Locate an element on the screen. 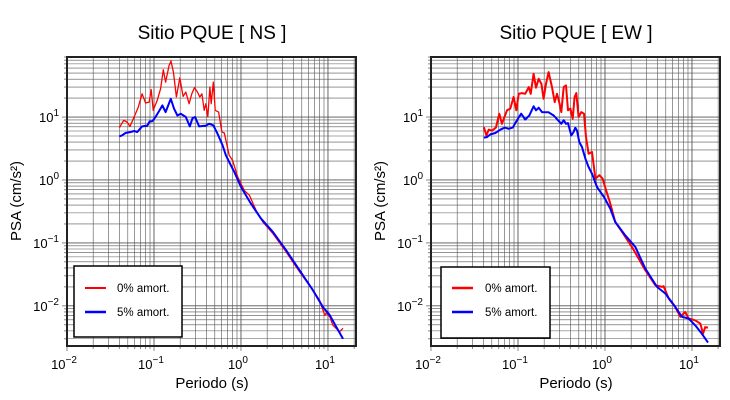 This screenshot has height=400, width=730. chart-title: Sitio PQUE [ EW ] is located at coordinates (575, 33).